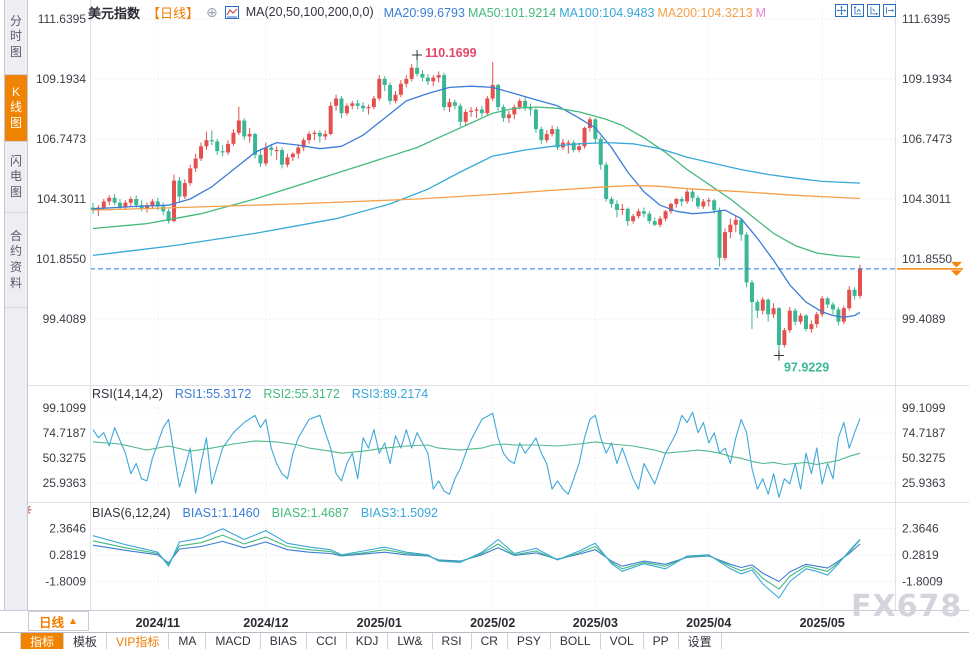 The image size is (969, 654). Describe the element at coordinates (895, 305) in the screenshot. I see `plot-right-border` at that location.